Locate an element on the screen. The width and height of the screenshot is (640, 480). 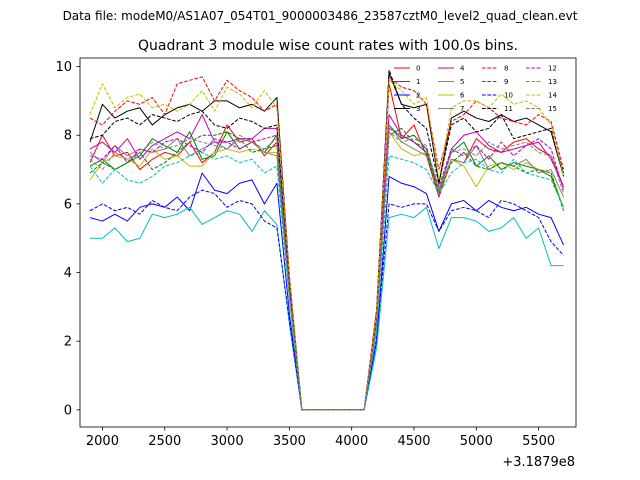
y-tick-label: 8 is located at coordinates (68, 136).